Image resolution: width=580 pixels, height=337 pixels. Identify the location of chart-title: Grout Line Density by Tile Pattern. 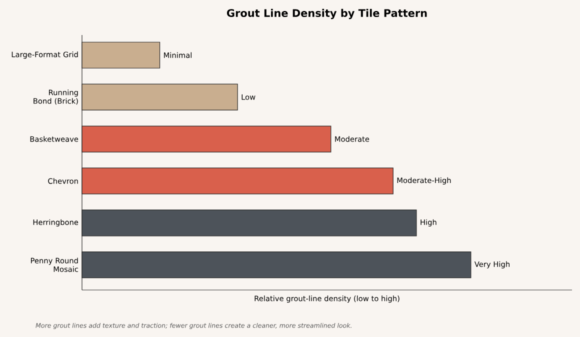
(326, 14).